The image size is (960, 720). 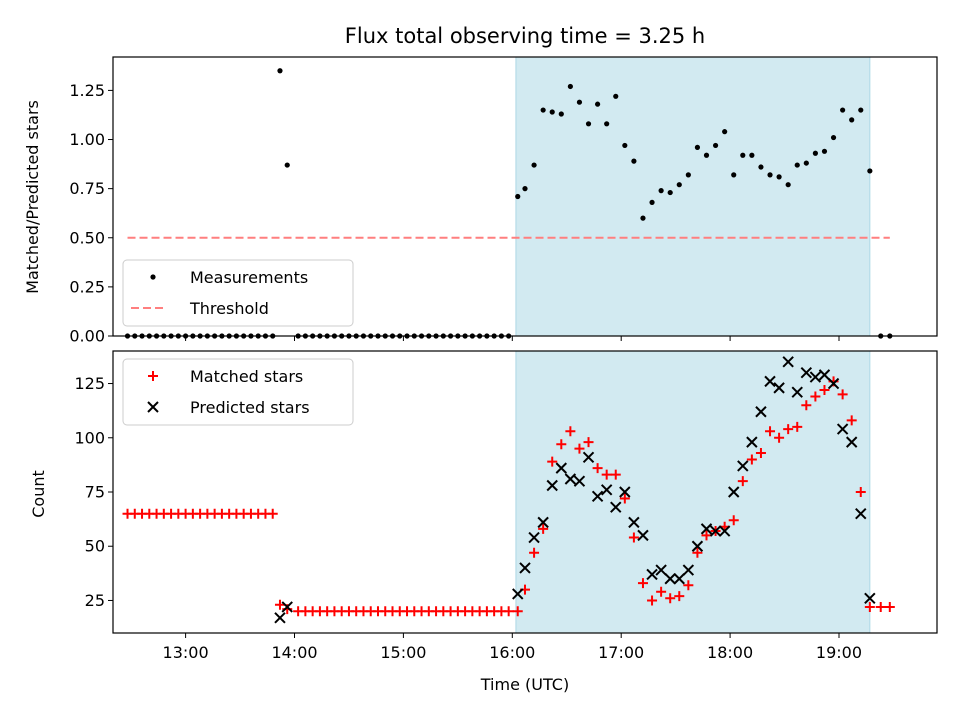 What do you see at coordinates (524, 684) in the screenshot?
I see `x-axis-label: Time (UTC)` at bounding box center [524, 684].